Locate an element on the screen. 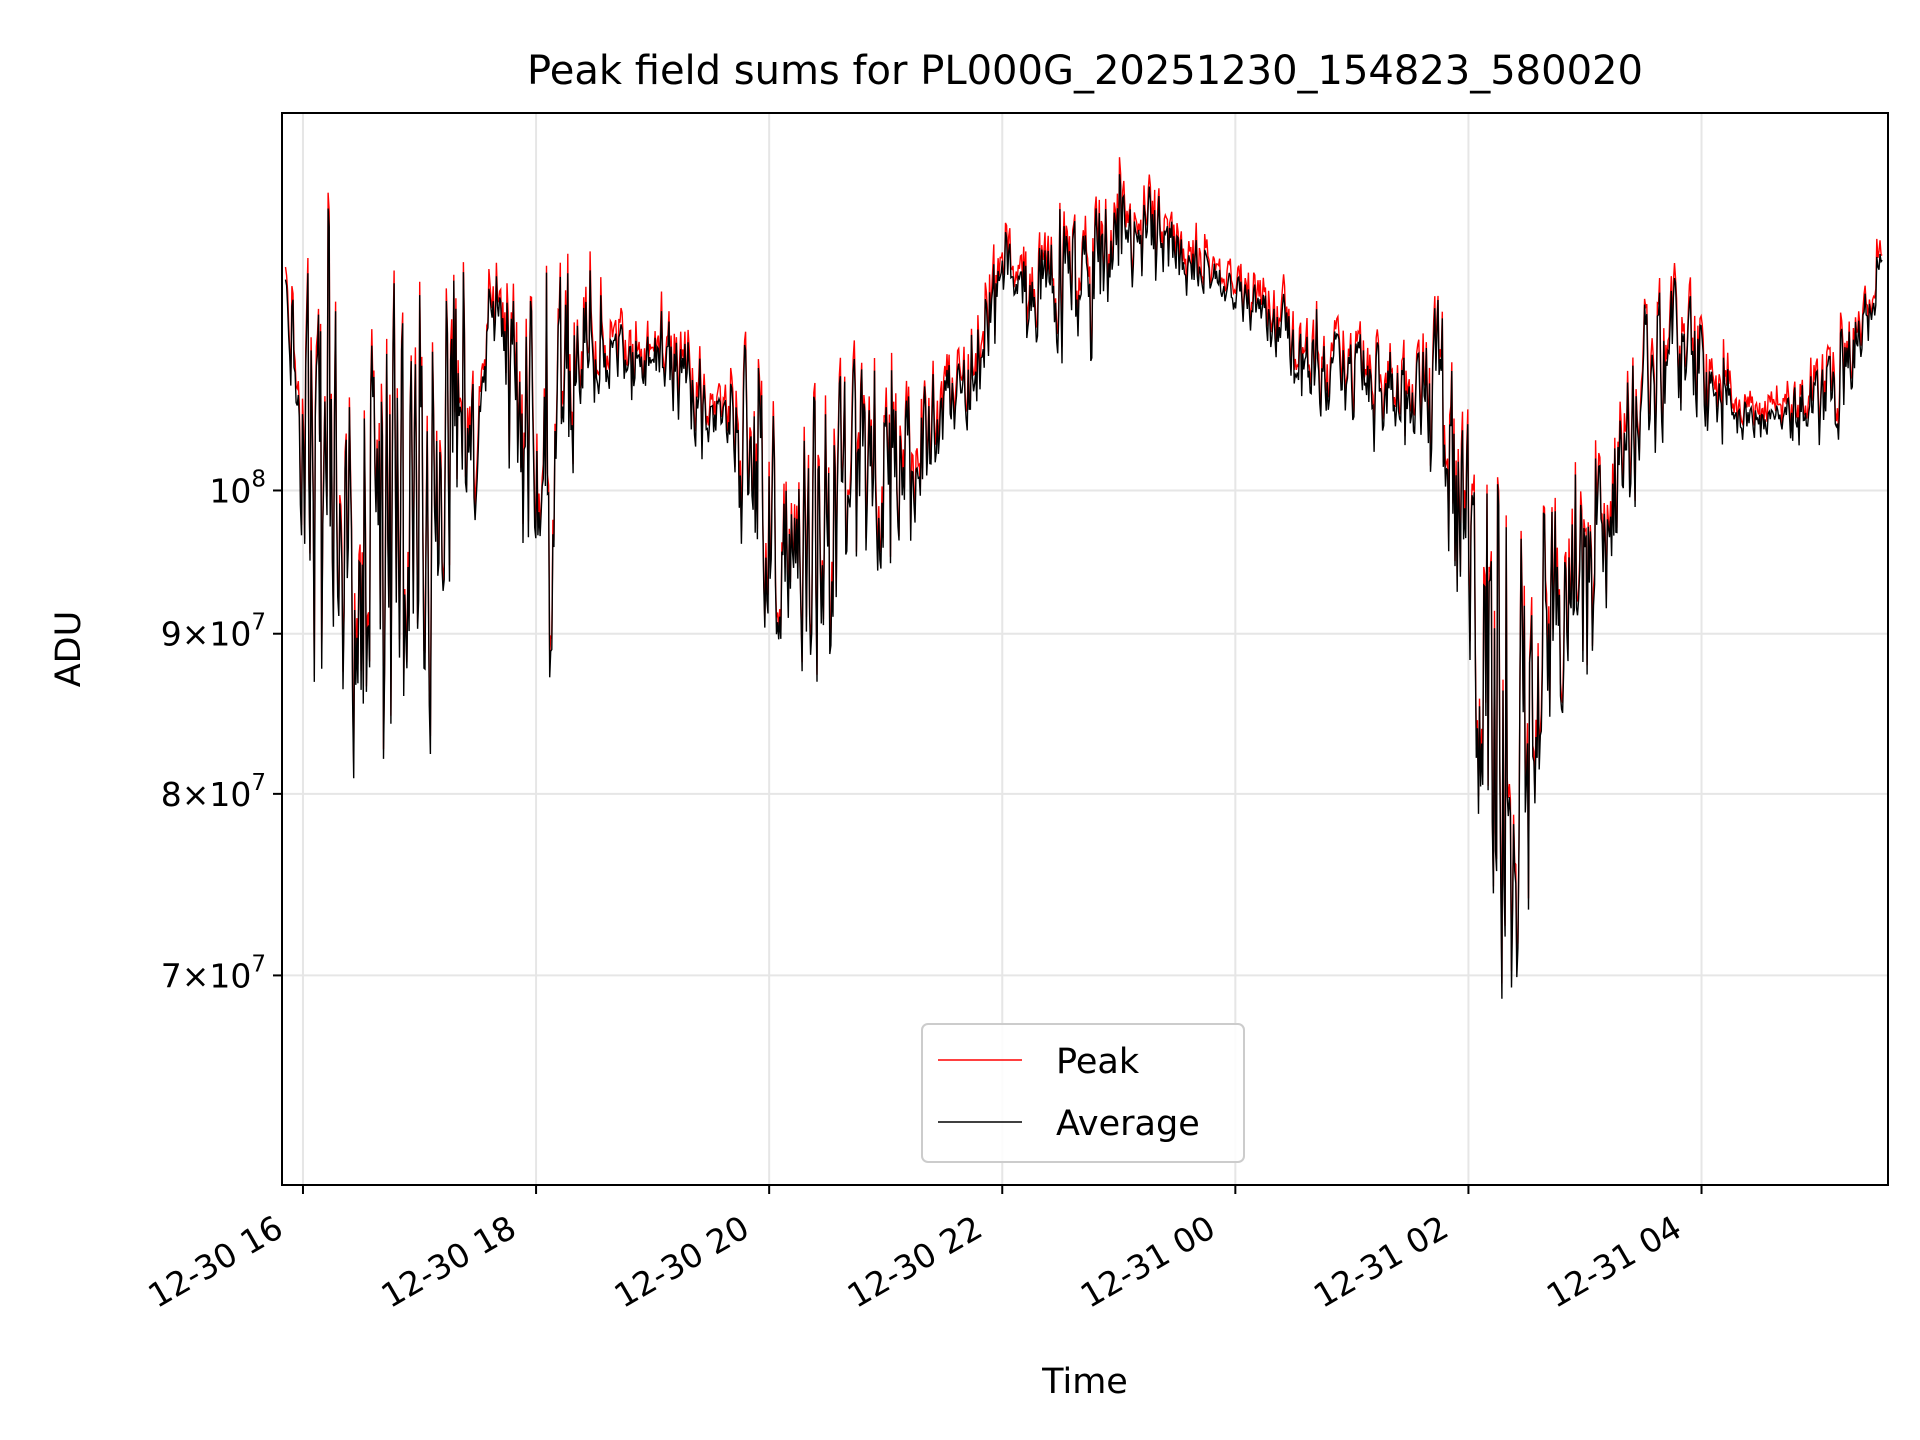 The height and width of the screenshot is (1440, 1920). x-axis-label: Time is located at coordinates (1084, 1382).